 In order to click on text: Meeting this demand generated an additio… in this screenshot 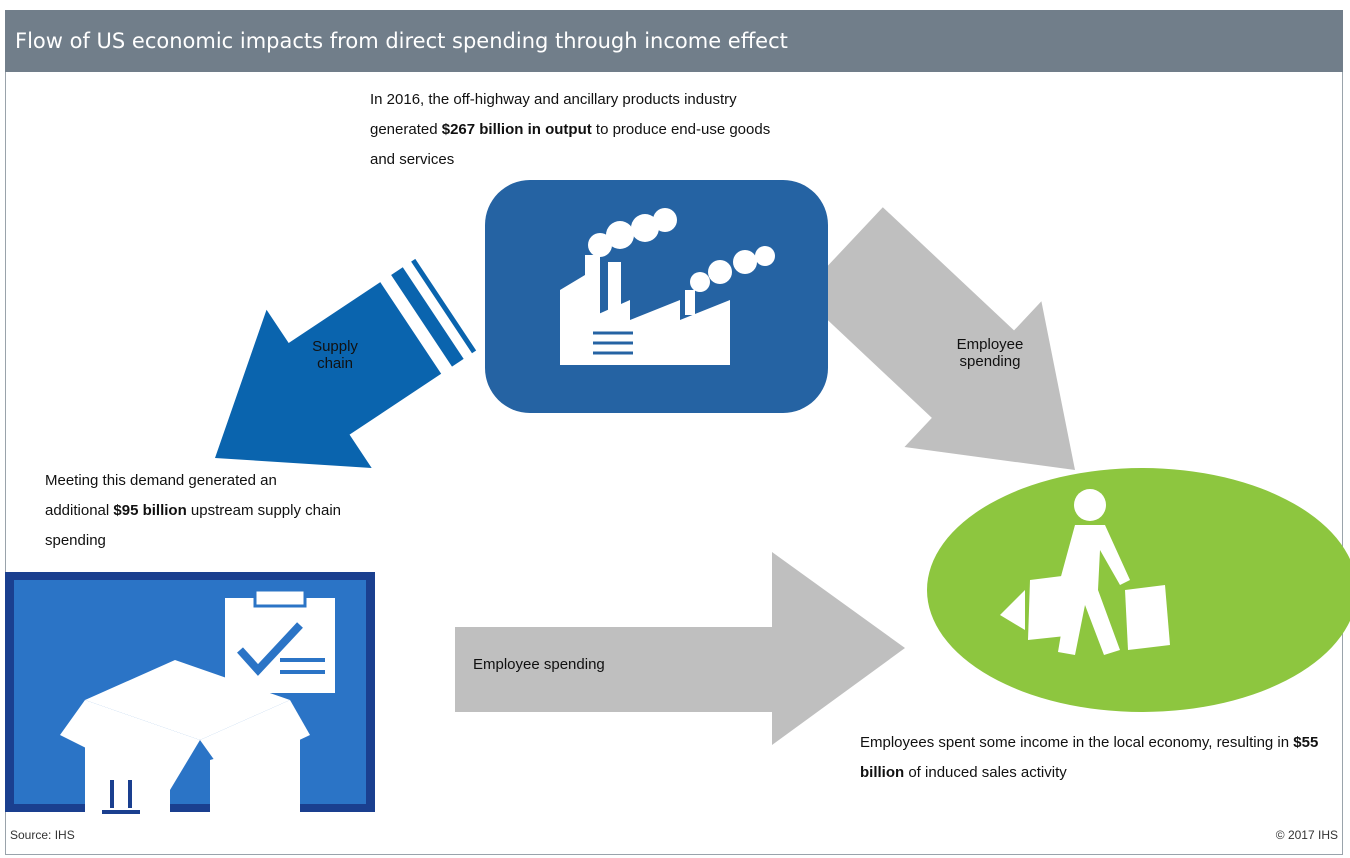, I will do `click(161, 495)`.